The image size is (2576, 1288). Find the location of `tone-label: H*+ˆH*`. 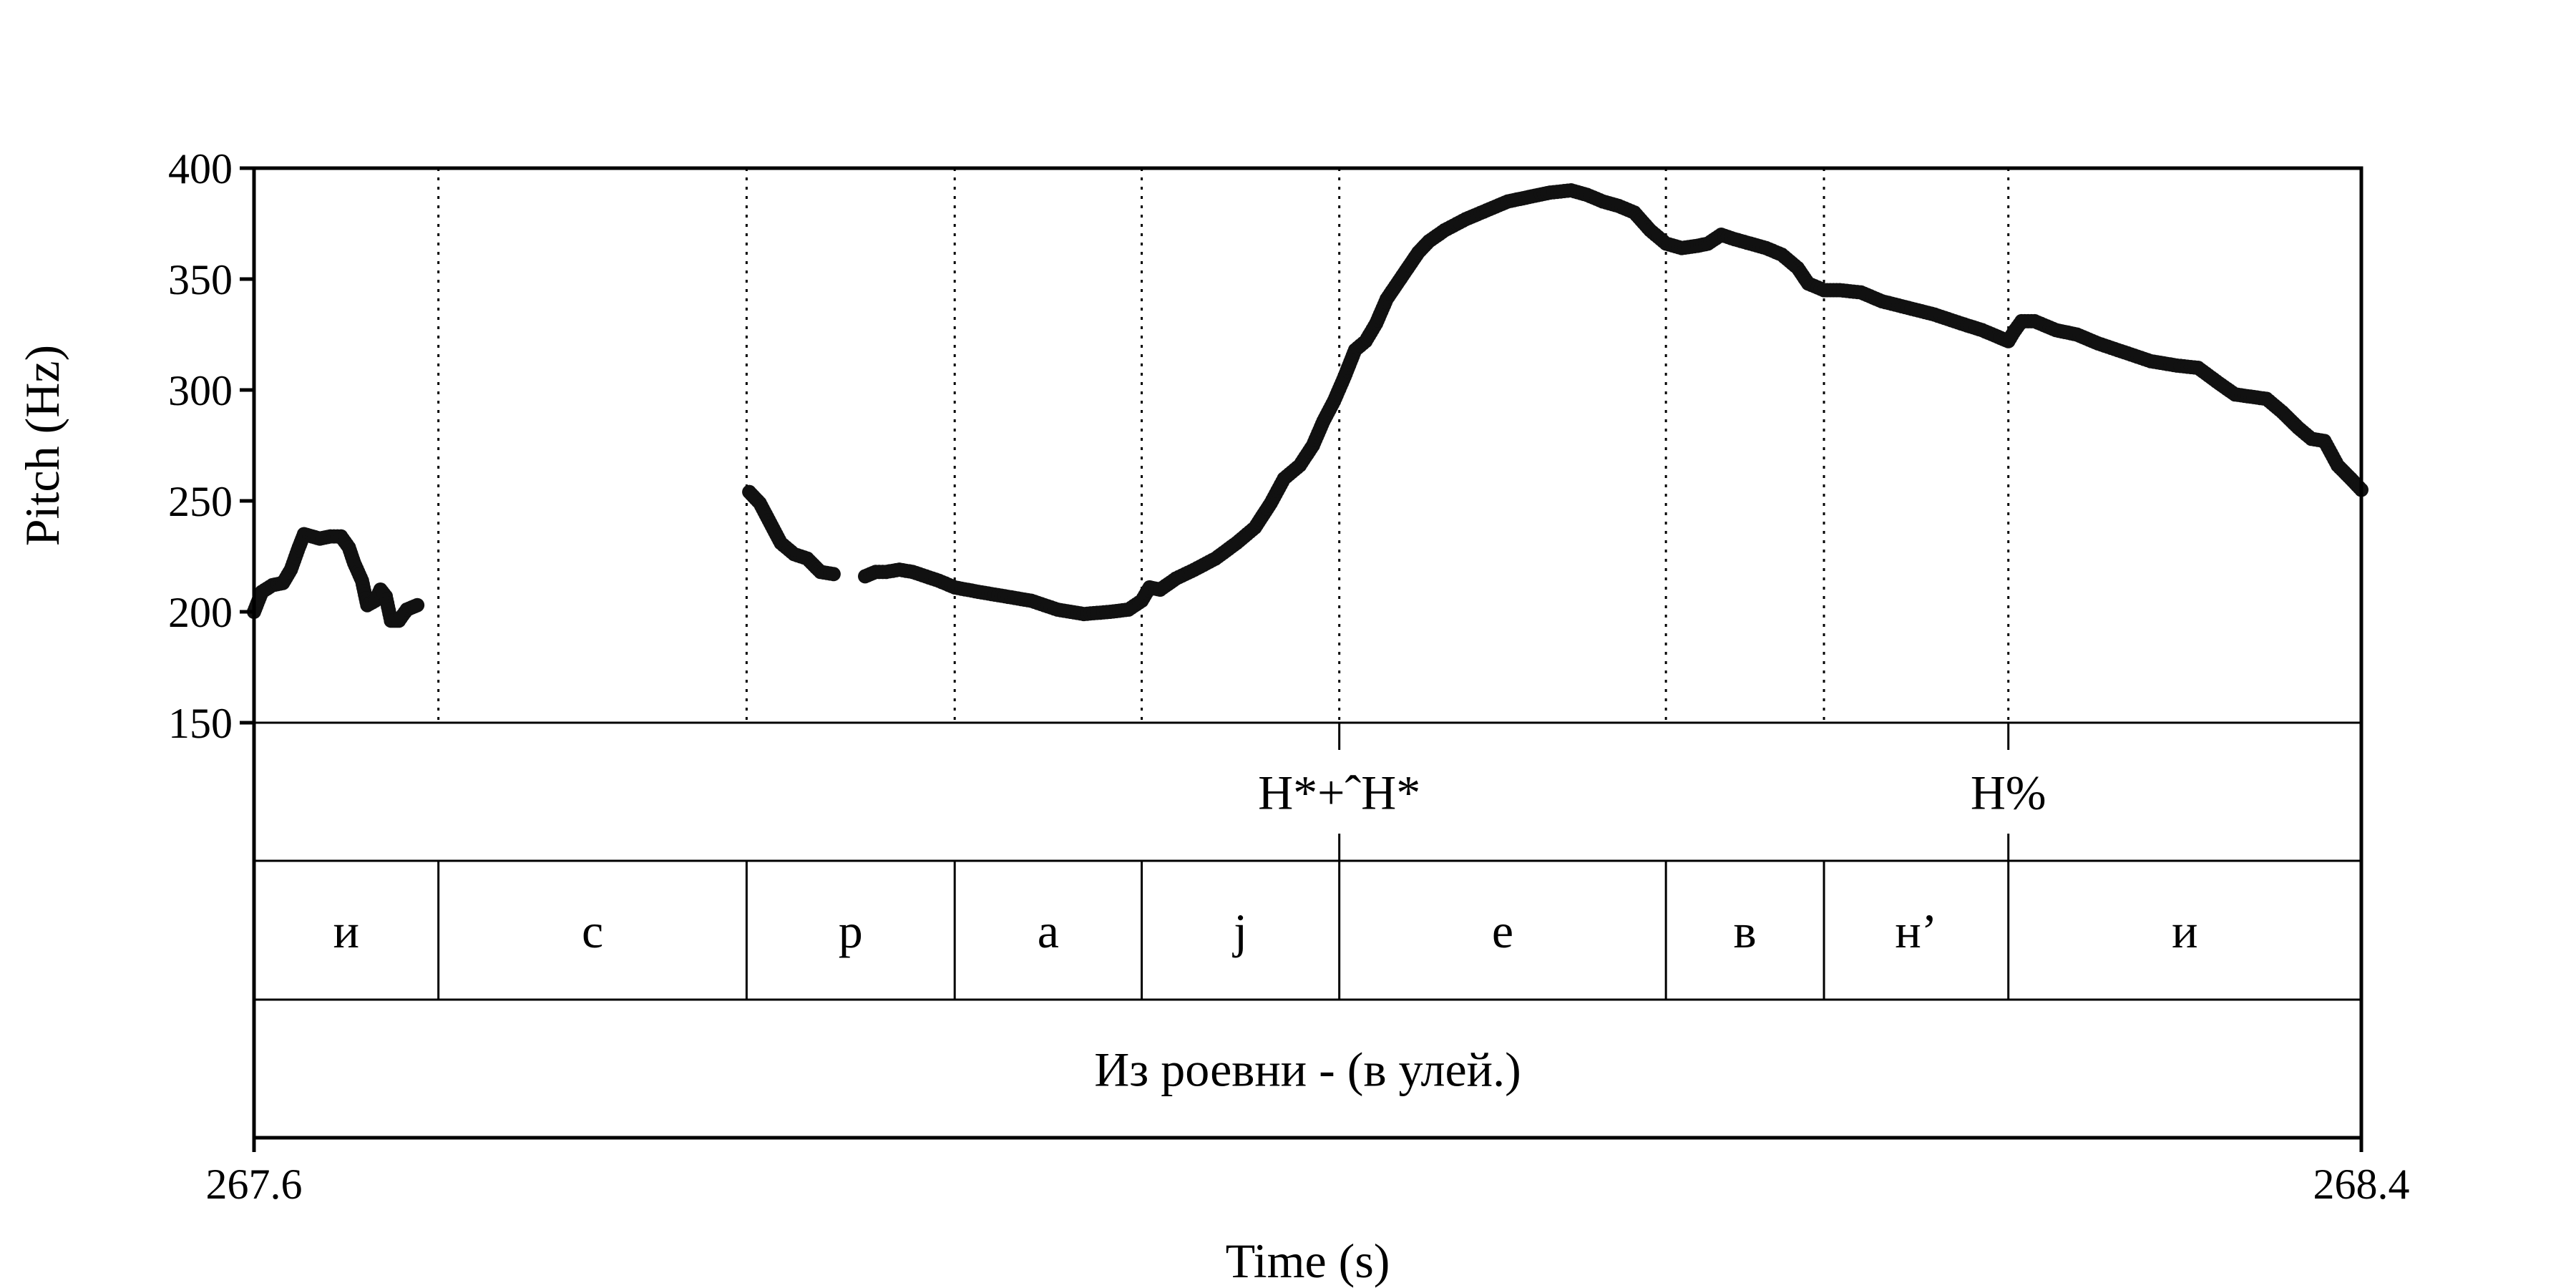

tone-label: H*+ˆH* is located at coordinates (1339, 793).